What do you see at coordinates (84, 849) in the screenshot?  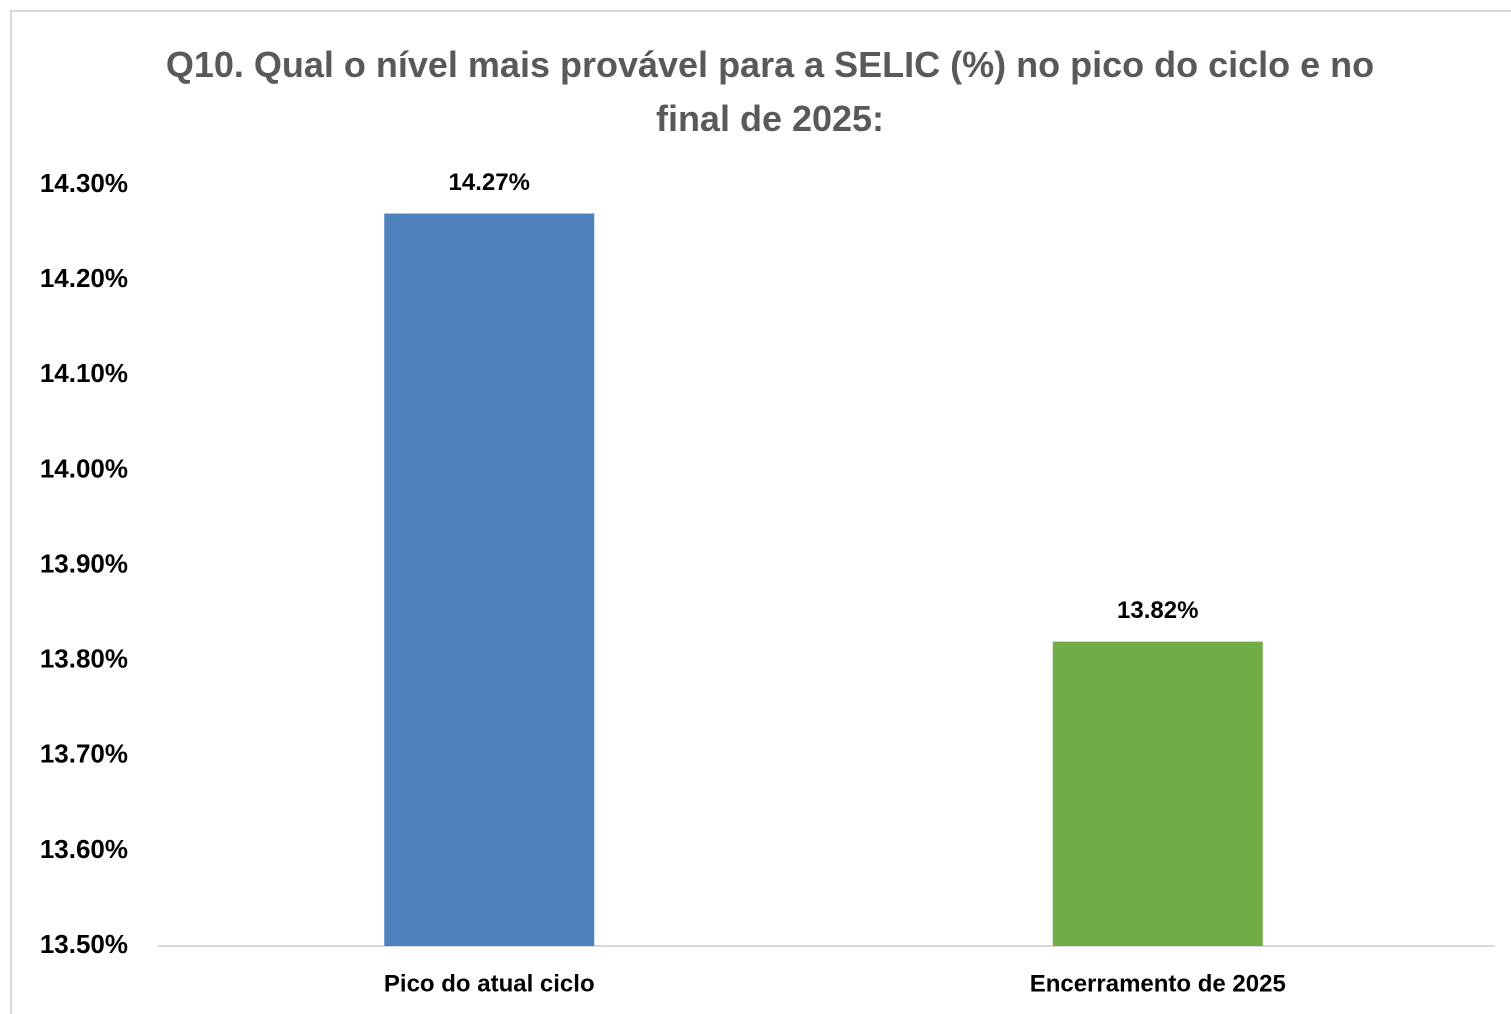 I see `y-tick-label: 13.60%` at bounding box center [84, 849].